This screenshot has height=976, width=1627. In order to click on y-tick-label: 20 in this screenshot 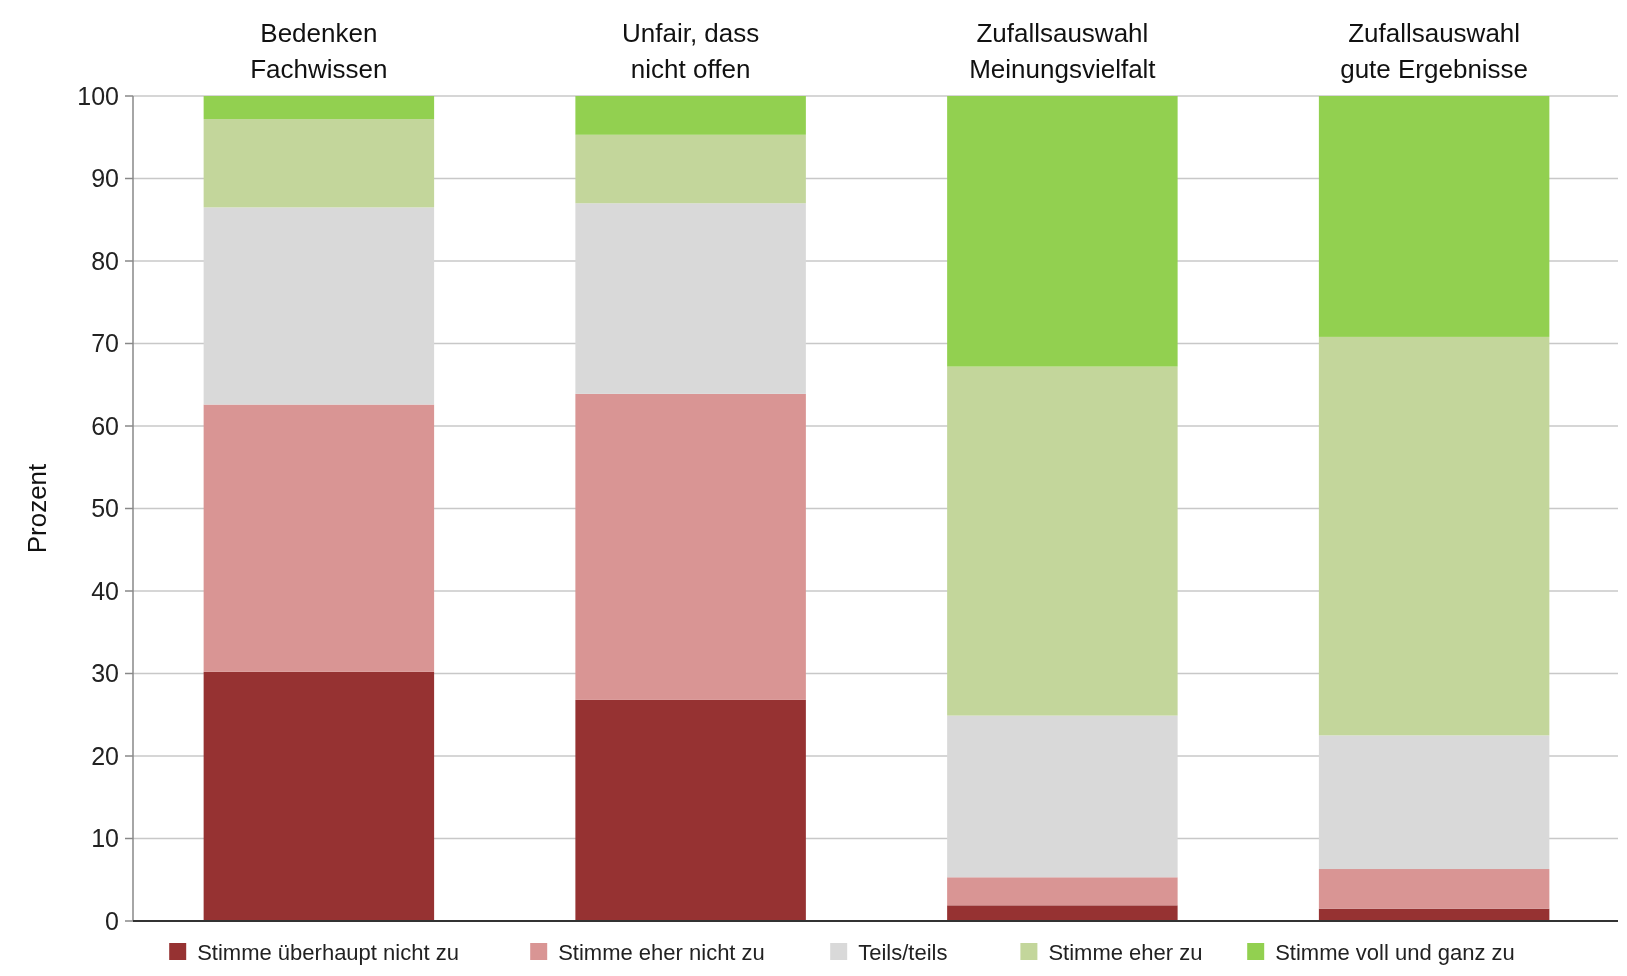, I will do `click(105, 755)`.